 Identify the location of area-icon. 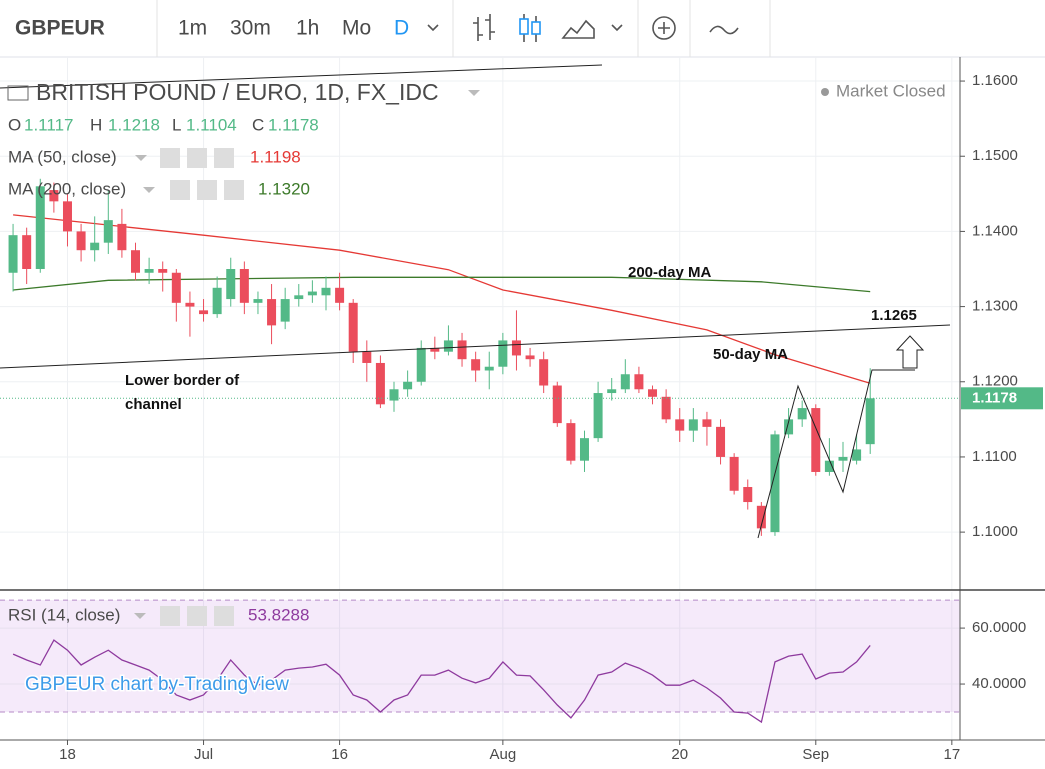
(578, 29).